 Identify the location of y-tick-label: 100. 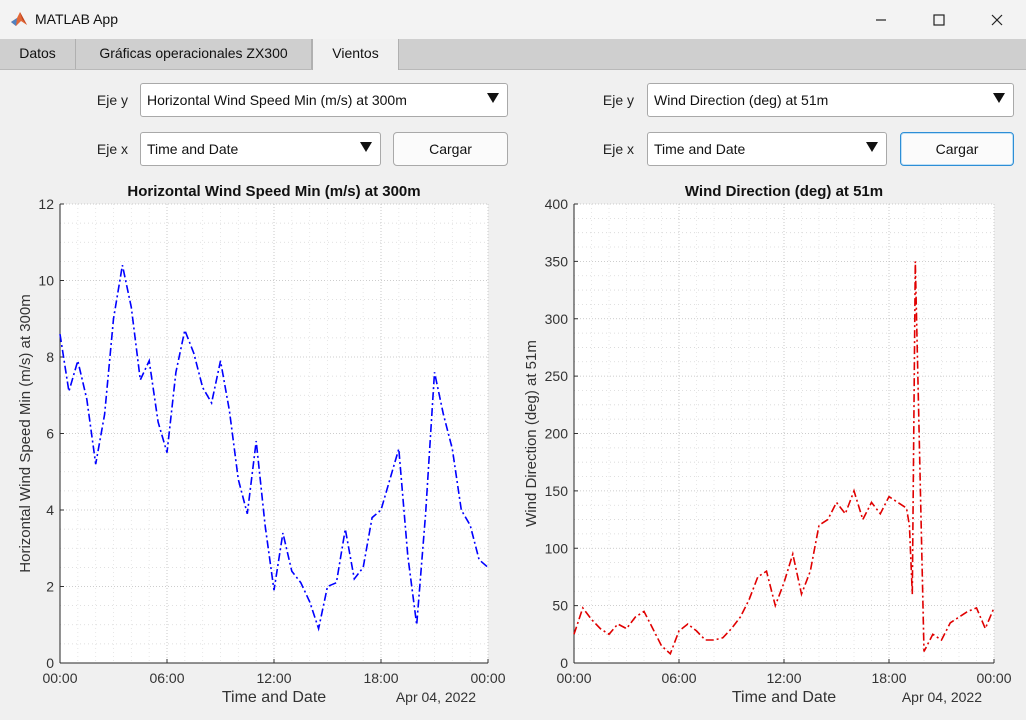
(557, 548).